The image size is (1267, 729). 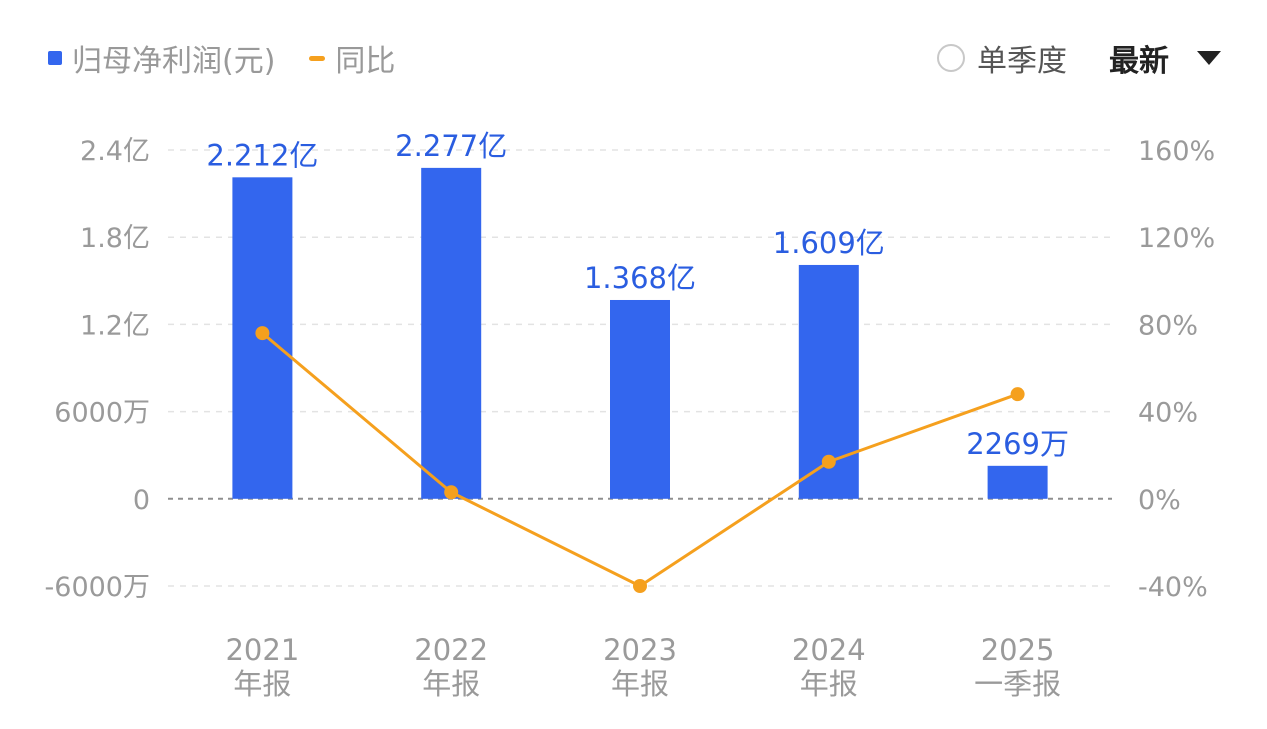 I want to click on chart-controls: 单季度 最新, so click(x=1079, y=58).